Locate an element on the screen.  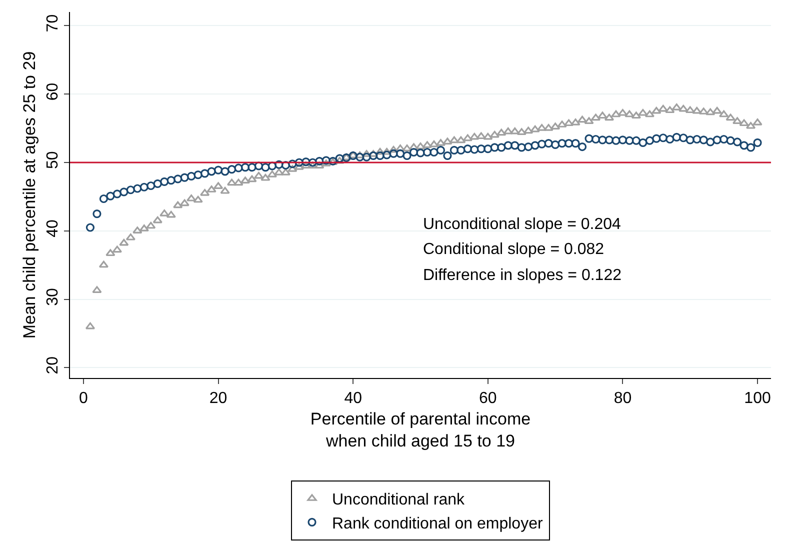
y-axis-title: Mean child percentile at ages 25 to 29 is located at coordinates (30, 195).